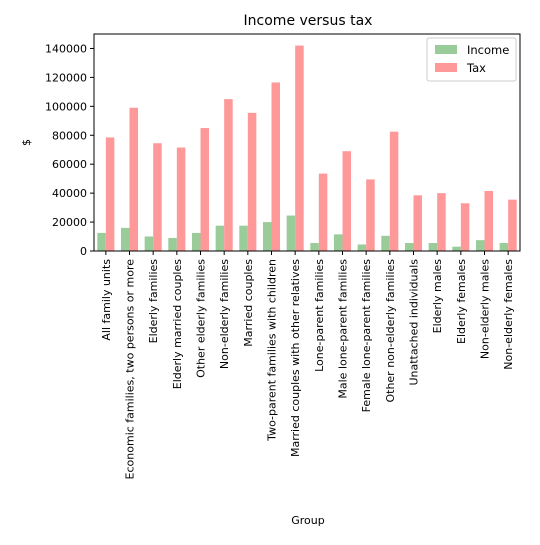  I want to click on x-tick-label-2: Elderly families, so click(153, 301).